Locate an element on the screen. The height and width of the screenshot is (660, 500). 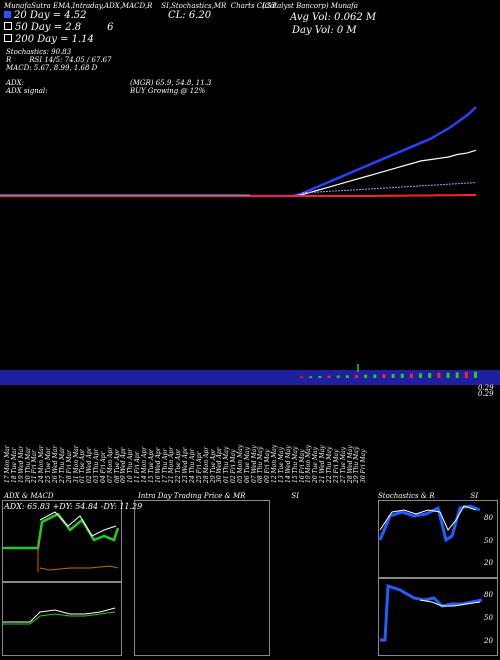
legend-item-200day: 200 Day = 1.14 is located at coordinates (59, 40).